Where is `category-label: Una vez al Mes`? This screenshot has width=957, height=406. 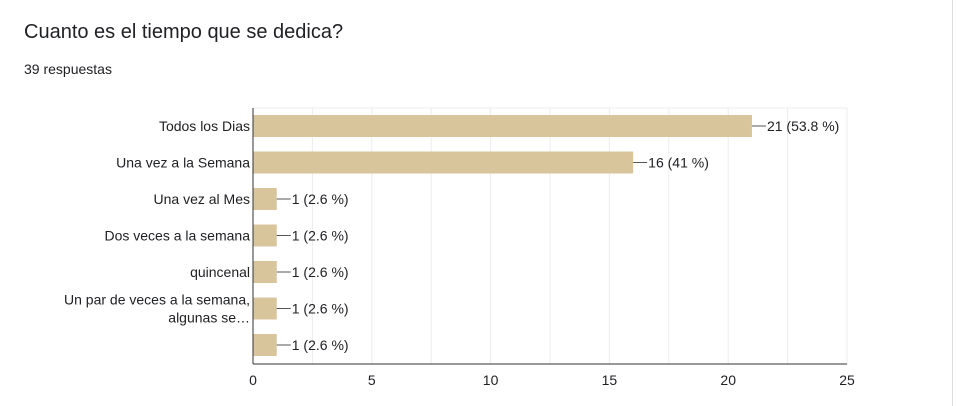
category-label: Una vez al Mes is located at coordinates (202, 199).